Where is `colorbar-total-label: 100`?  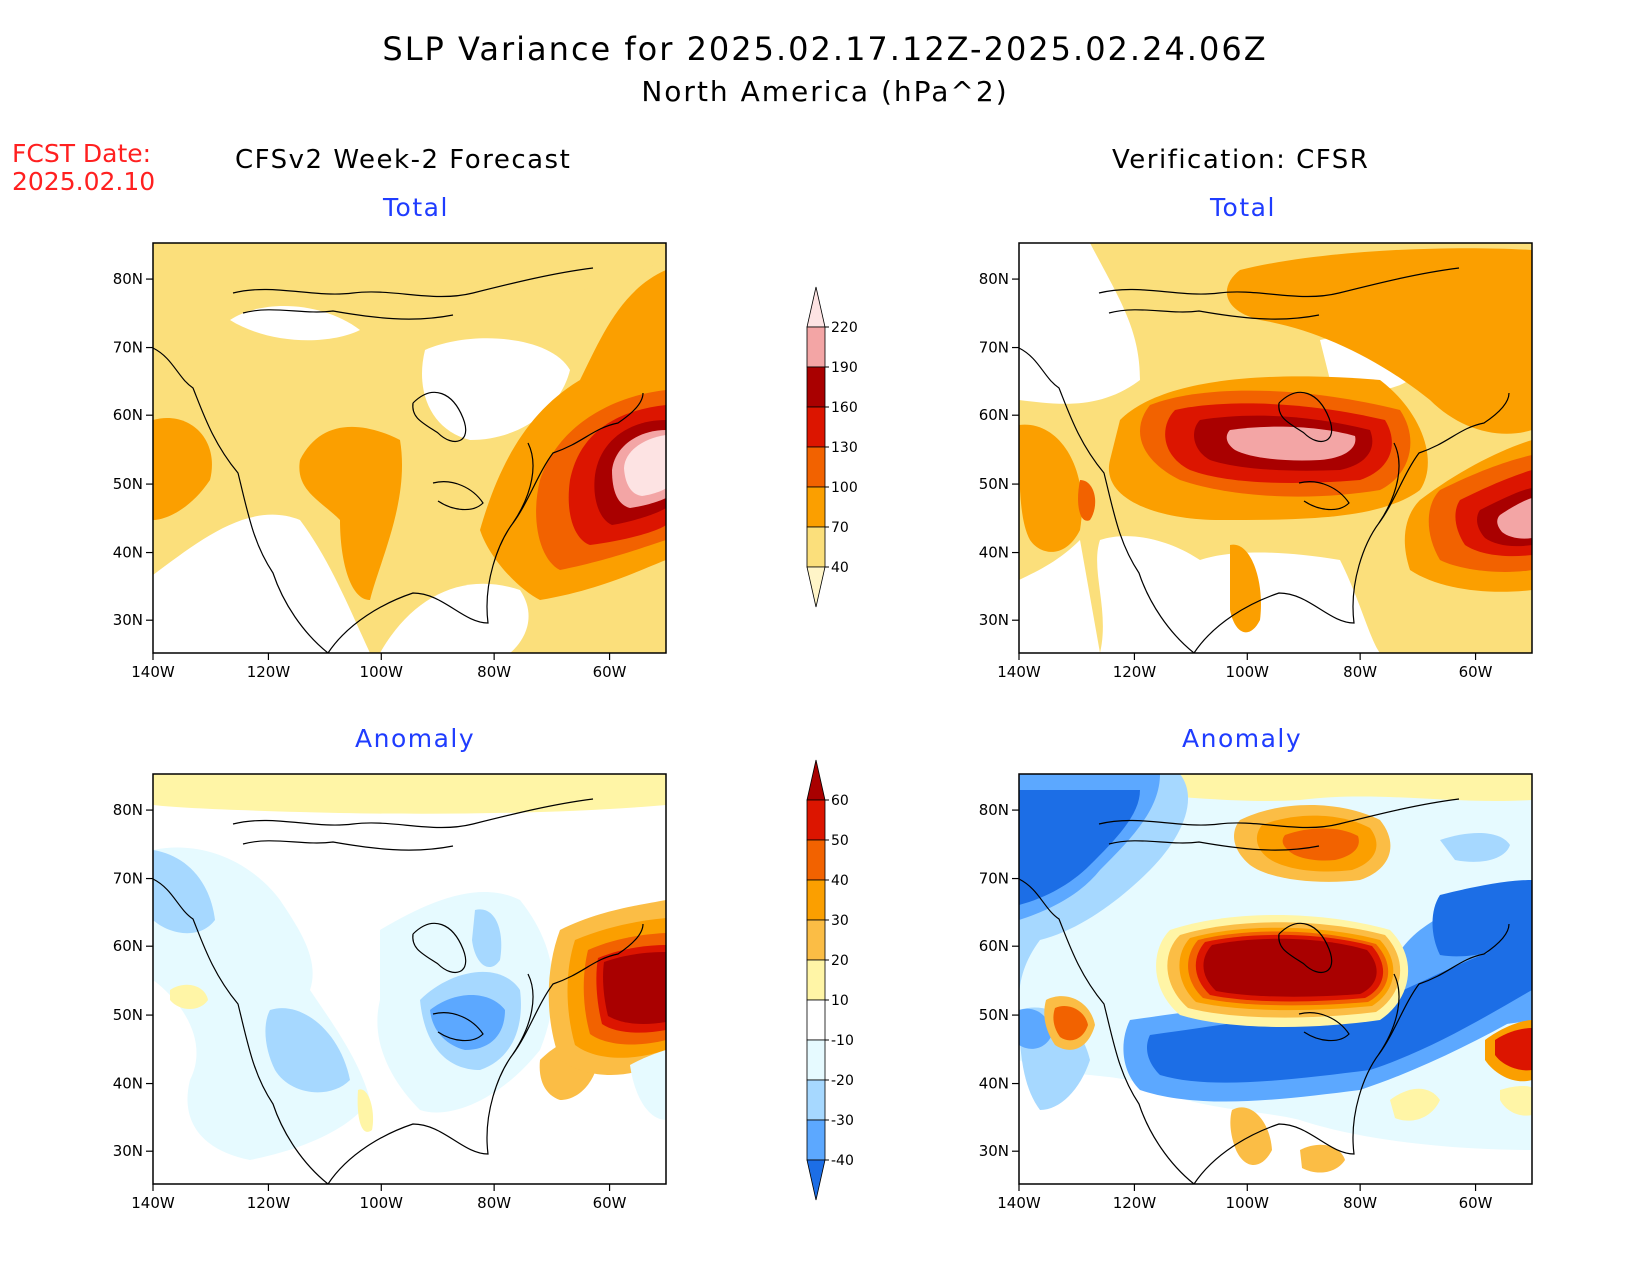
colorbar-total-label: 100 is located at coordinates (844, 488).